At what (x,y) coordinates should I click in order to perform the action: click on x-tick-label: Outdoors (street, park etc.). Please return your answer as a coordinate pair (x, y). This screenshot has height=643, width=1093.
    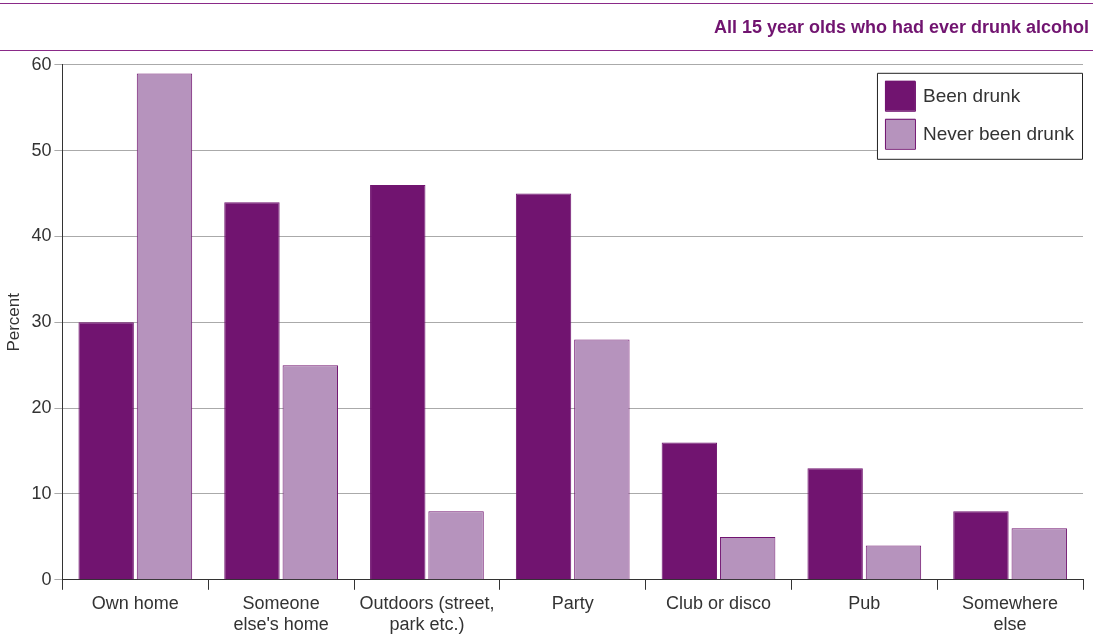
    Looking at the image, I should click on (427, 613).